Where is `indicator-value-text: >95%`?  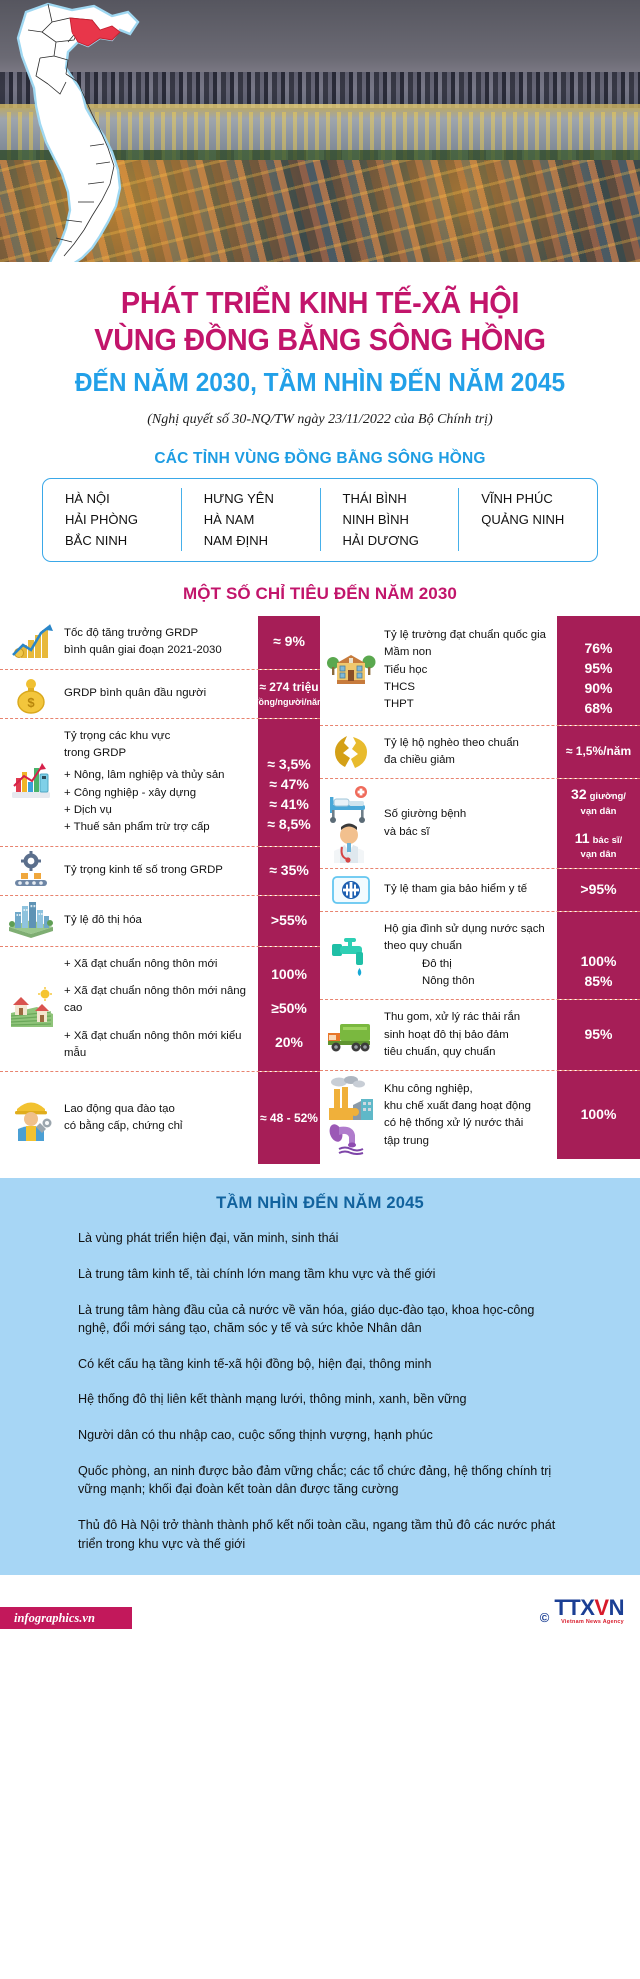 indicator-value-text: >95% is located at coordinates (598, 888).